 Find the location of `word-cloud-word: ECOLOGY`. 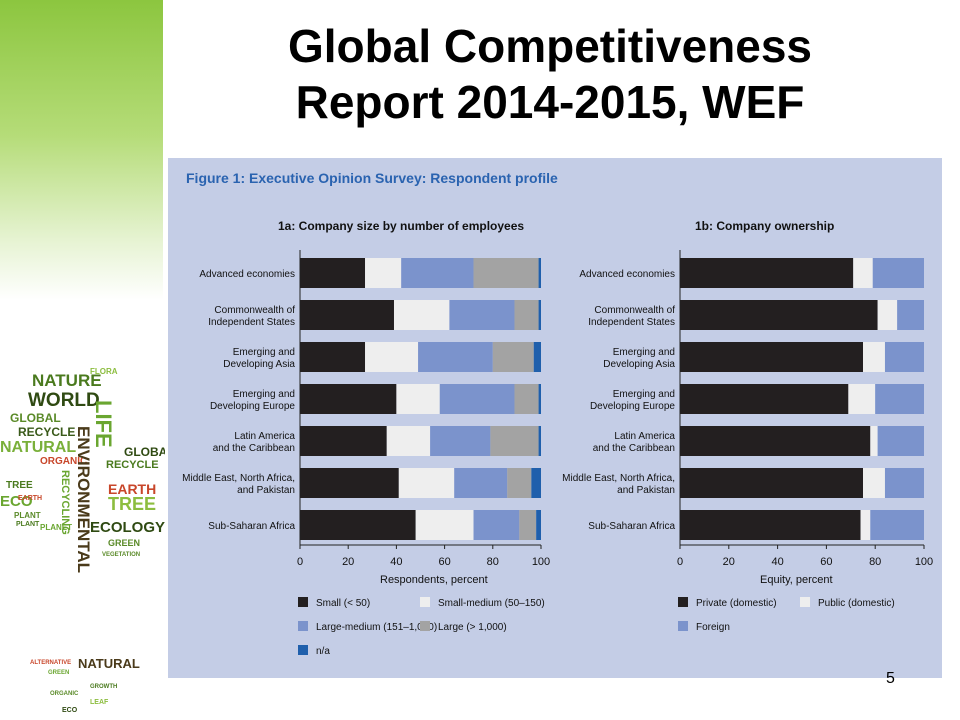

word-cloud-word: ECOLOGY is located at coordinates (127, 527).